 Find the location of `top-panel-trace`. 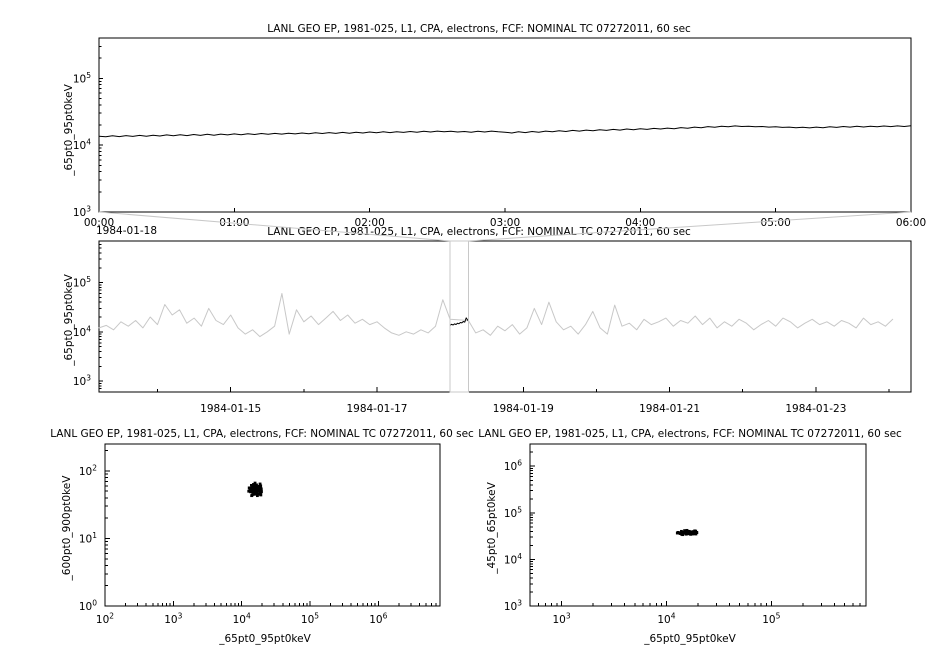

top-panel-trace is located at coordinates (505, 131).